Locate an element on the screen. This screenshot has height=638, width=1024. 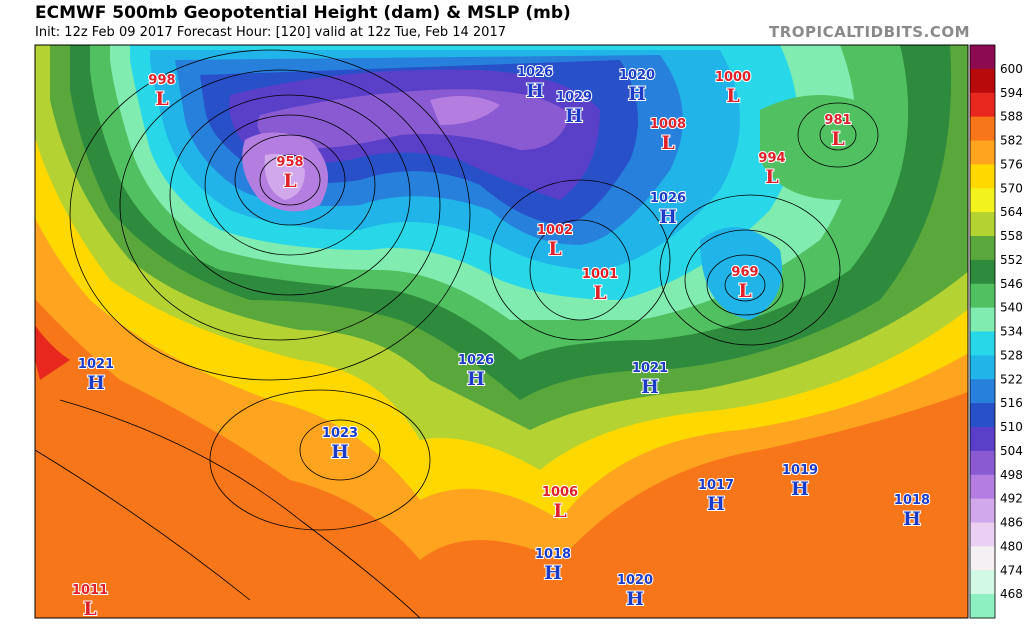
colorbar-label: 582 is located at coordinates (1011, 141).